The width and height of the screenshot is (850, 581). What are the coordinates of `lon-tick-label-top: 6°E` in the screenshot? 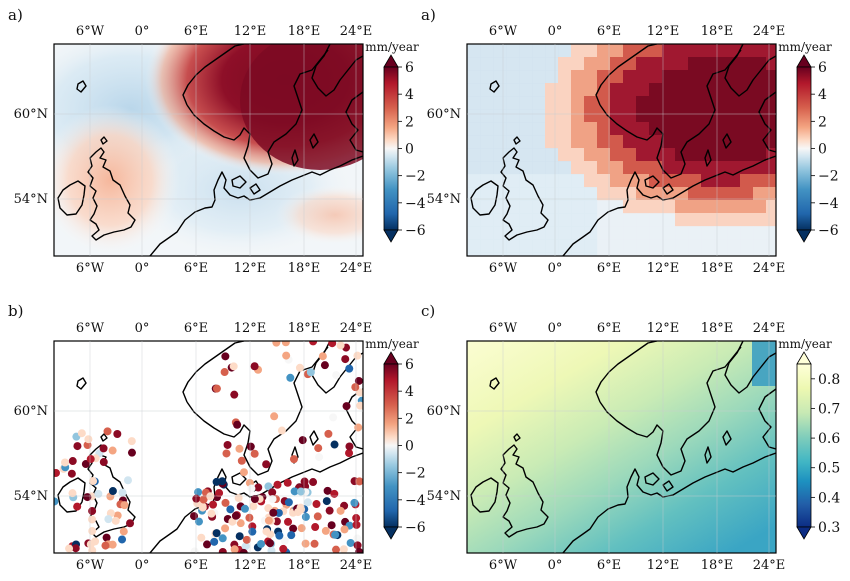 It's located at (609, 328).